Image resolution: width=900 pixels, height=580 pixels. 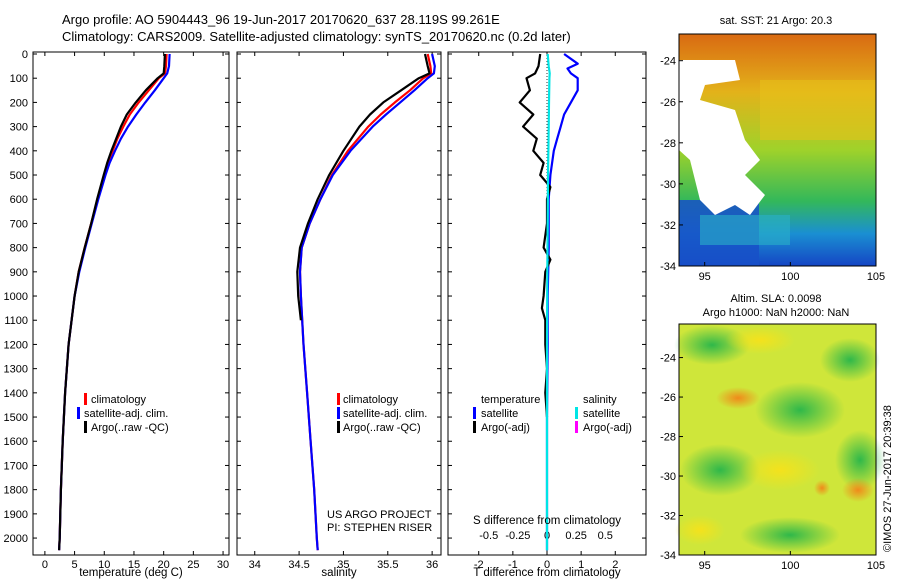 What do you see at coordinates (432, 565) in the screenshot?
I see `x-tick-label: 36` at bounding box center [432, 565].